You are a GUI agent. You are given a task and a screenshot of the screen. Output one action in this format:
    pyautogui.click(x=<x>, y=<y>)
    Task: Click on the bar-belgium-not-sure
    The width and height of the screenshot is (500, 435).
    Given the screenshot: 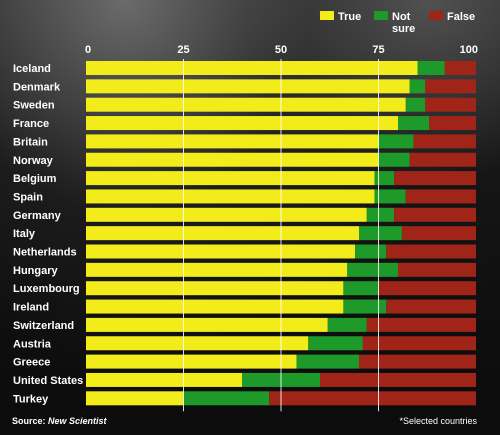 What is the action you would take?
    pyautogui.click(x=384, y=178)
    